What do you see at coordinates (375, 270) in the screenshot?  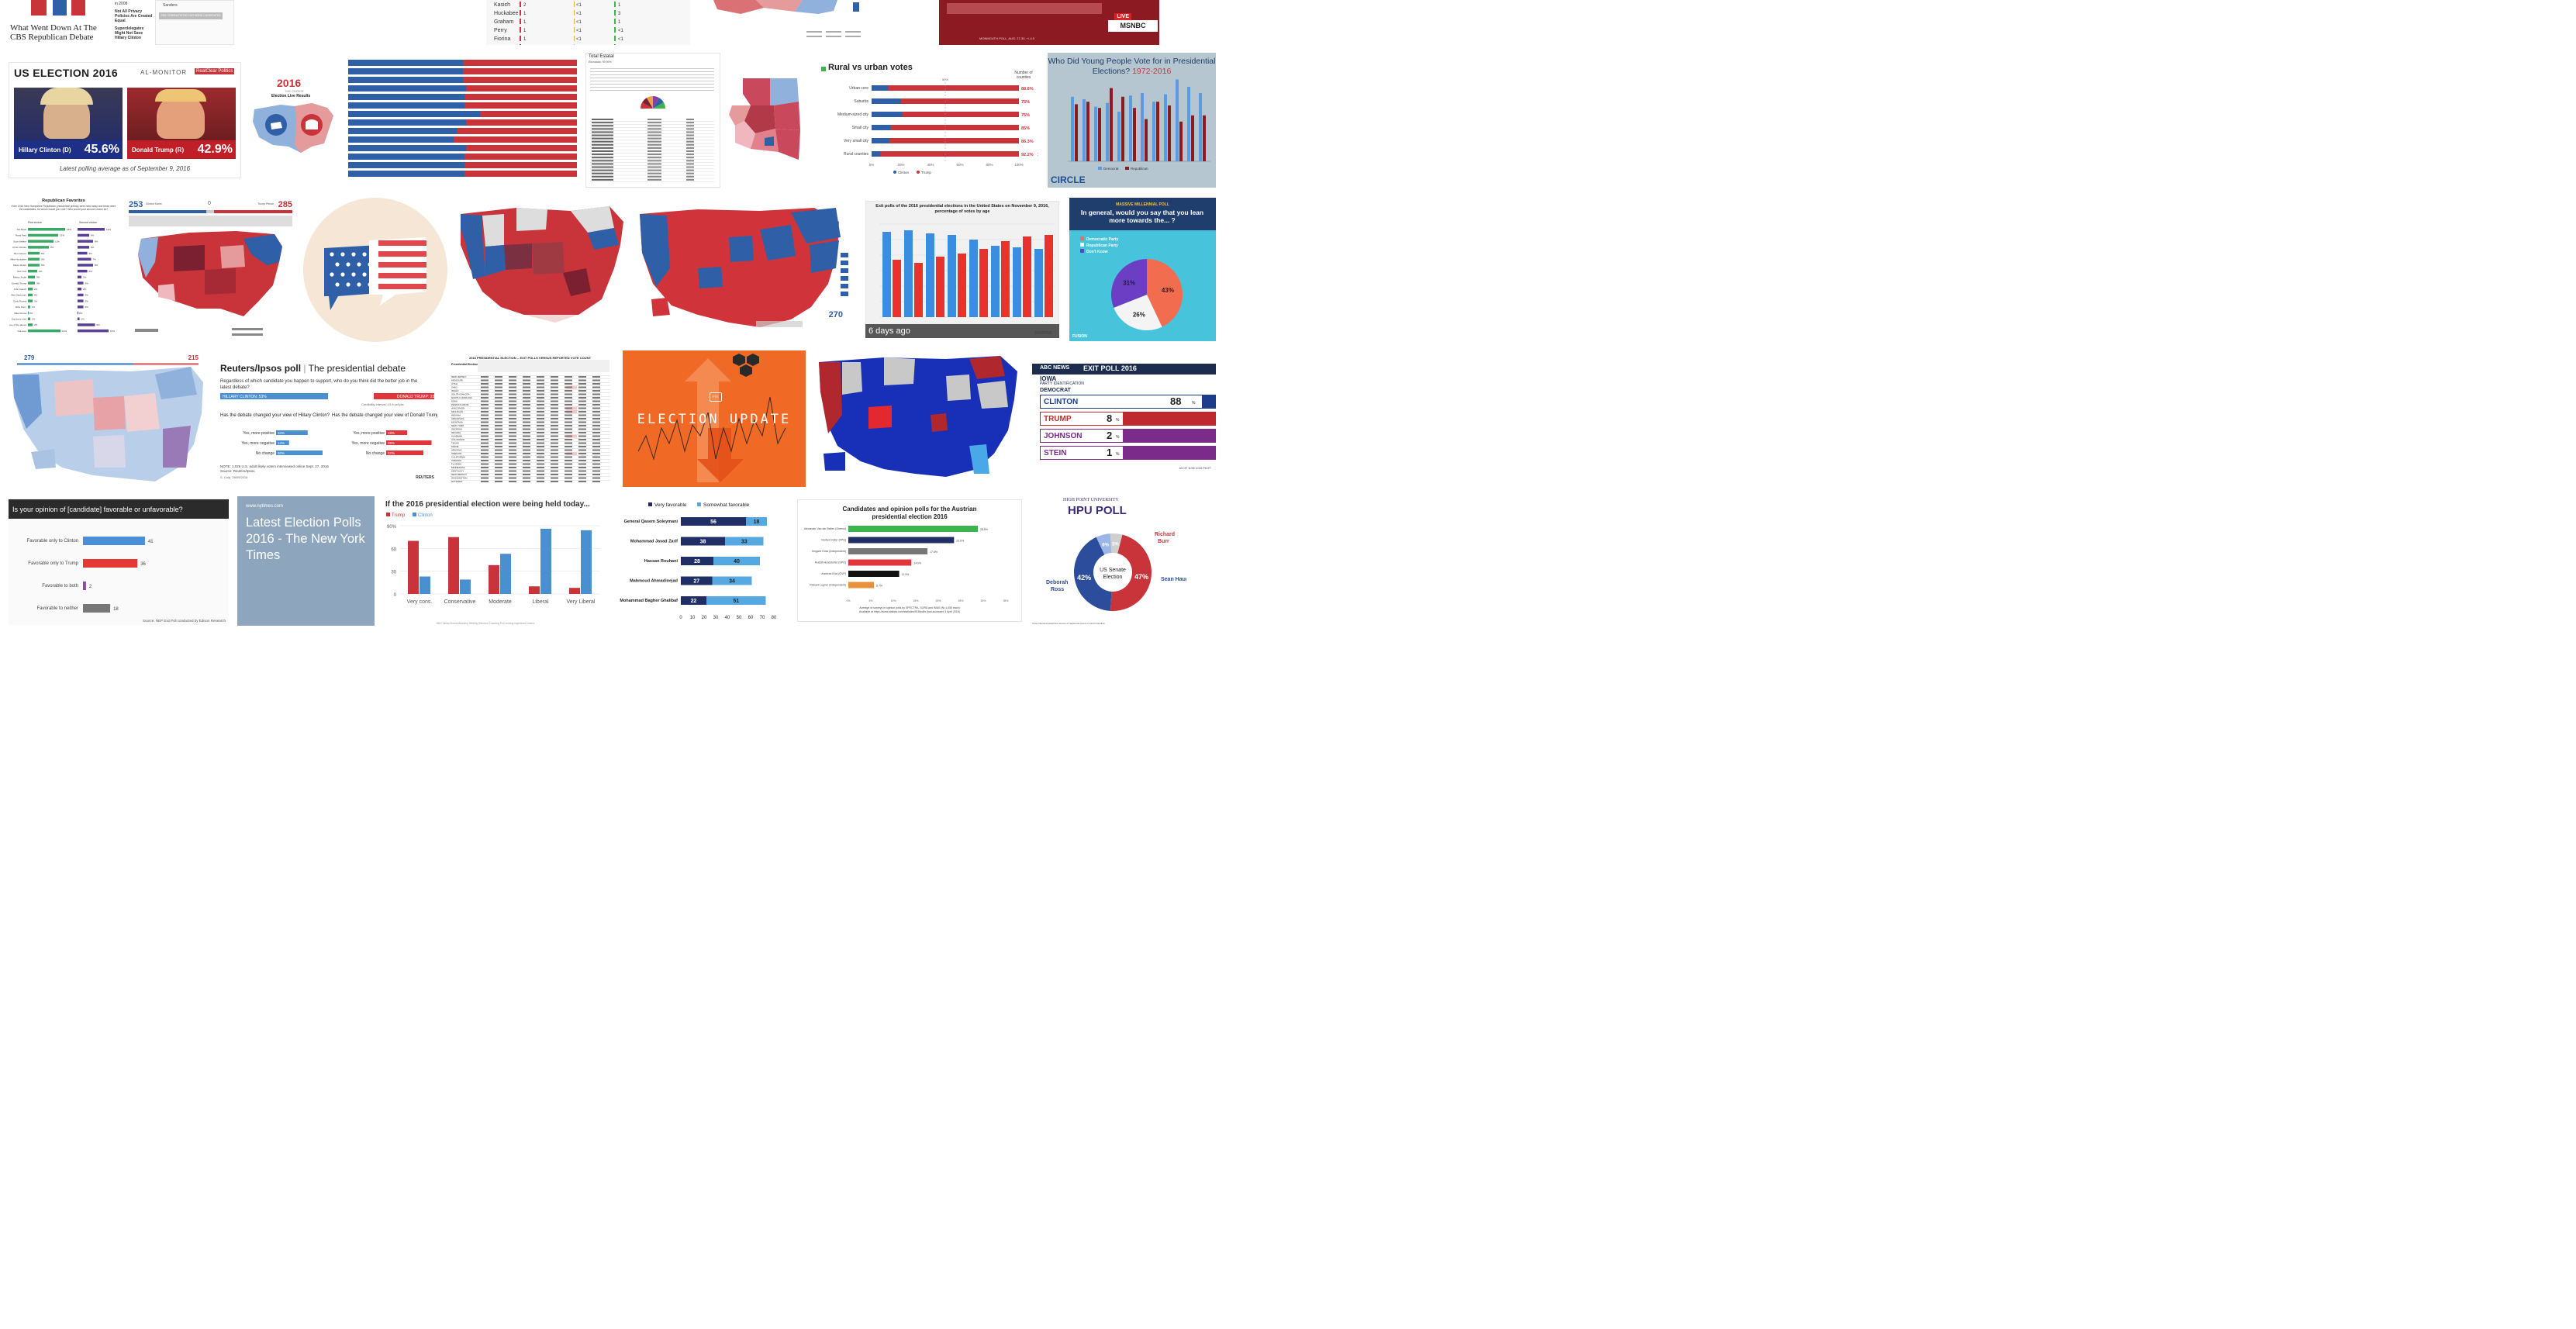 I see `result-tile-flag-speech-icon` at bounding box center [375, 270].